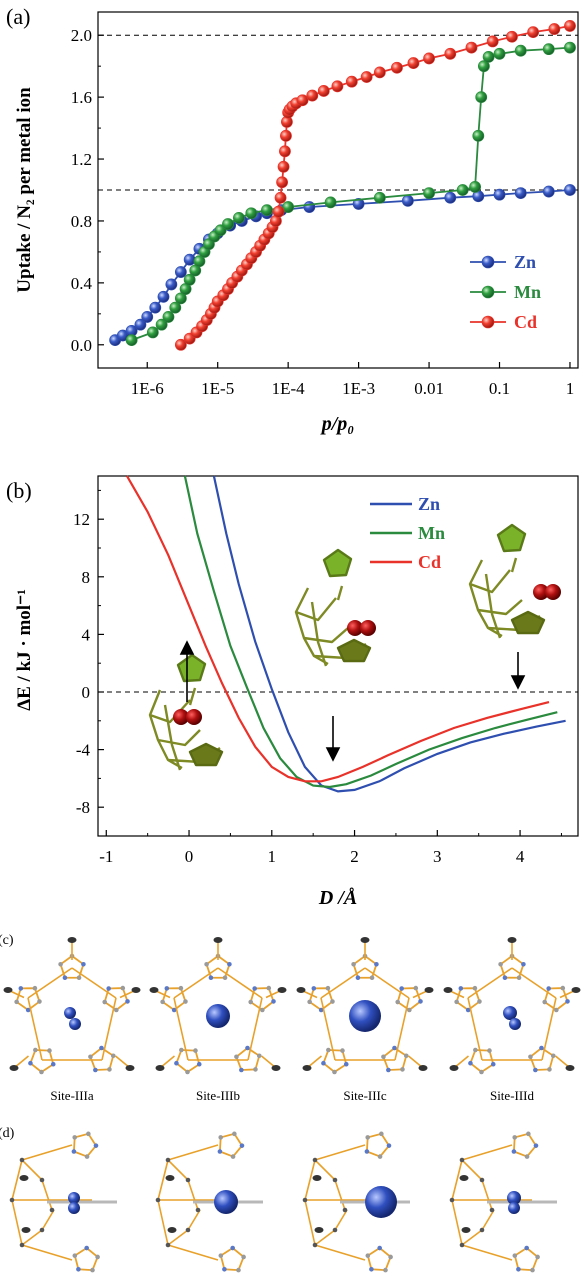 The width and height of the screenshot is (582, 1287). Describe the element at coordinates (429, 504) in the screenshot. I see `legend-label: Zn` at that location.